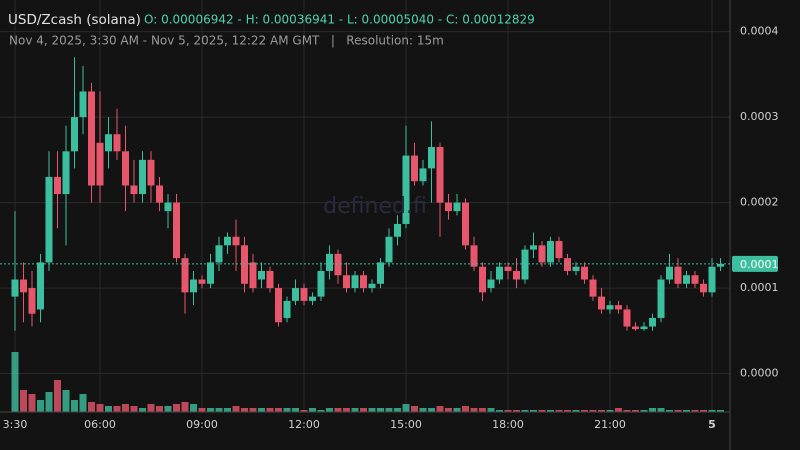  What do you see at coordinates (15, 424) in the screenshot?
I see `x-tick-label: 3:30` at bounding box center [15, 424].